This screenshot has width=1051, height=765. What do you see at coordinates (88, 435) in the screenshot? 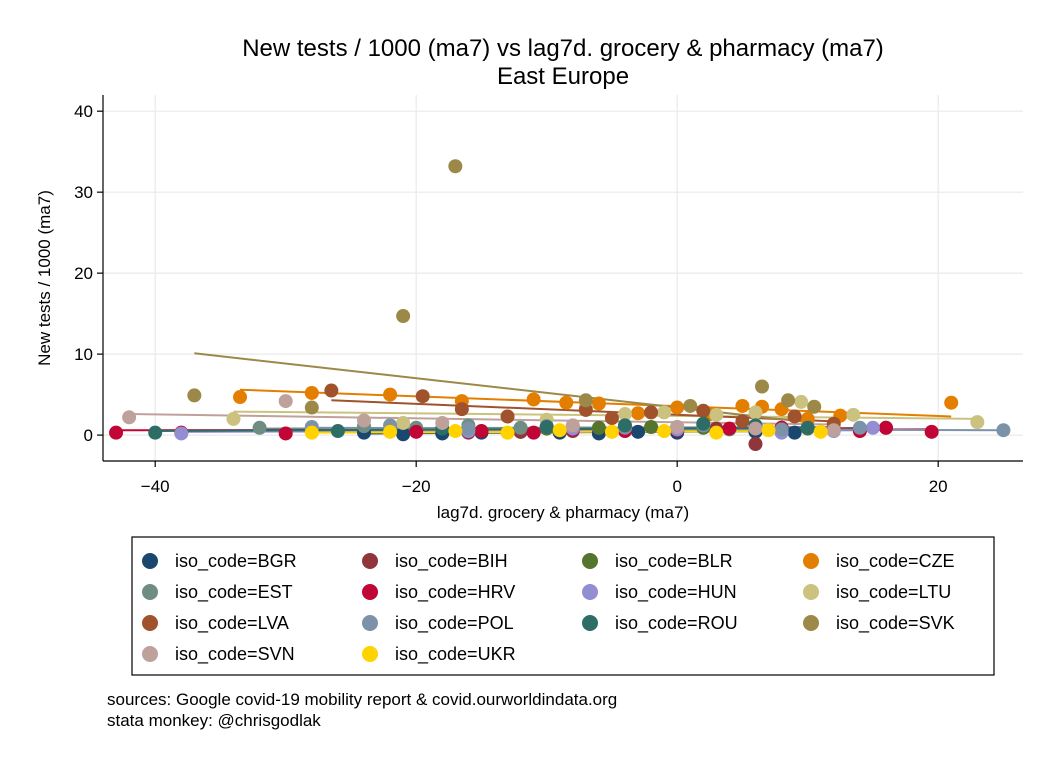
I see `y-tick-label-0: 0` at bounding box center [88, 435].